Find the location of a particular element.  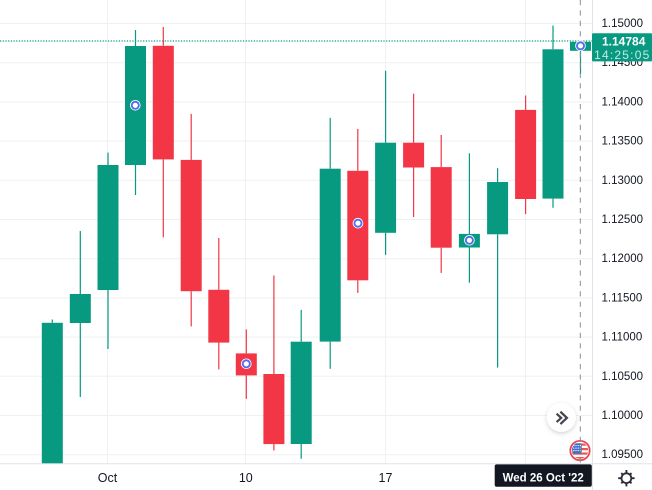

svg-text: 1.09500 is located at coordinates (623, 455).